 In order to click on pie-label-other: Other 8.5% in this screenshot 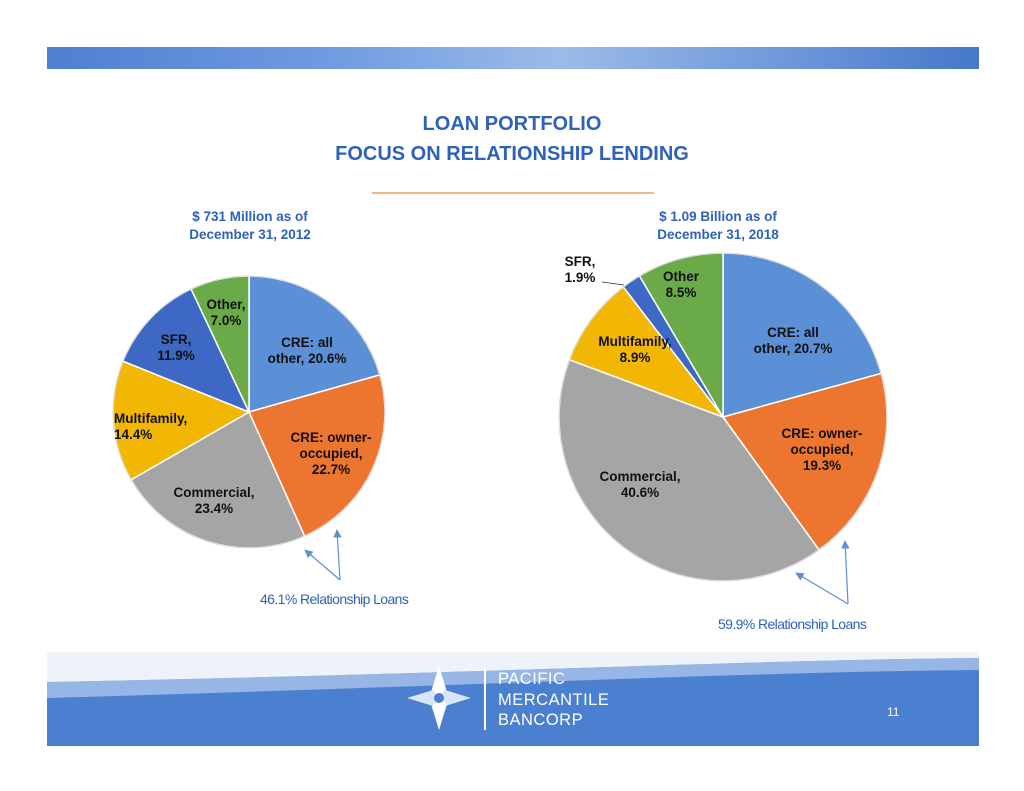, I will do `click(681, 284)`.